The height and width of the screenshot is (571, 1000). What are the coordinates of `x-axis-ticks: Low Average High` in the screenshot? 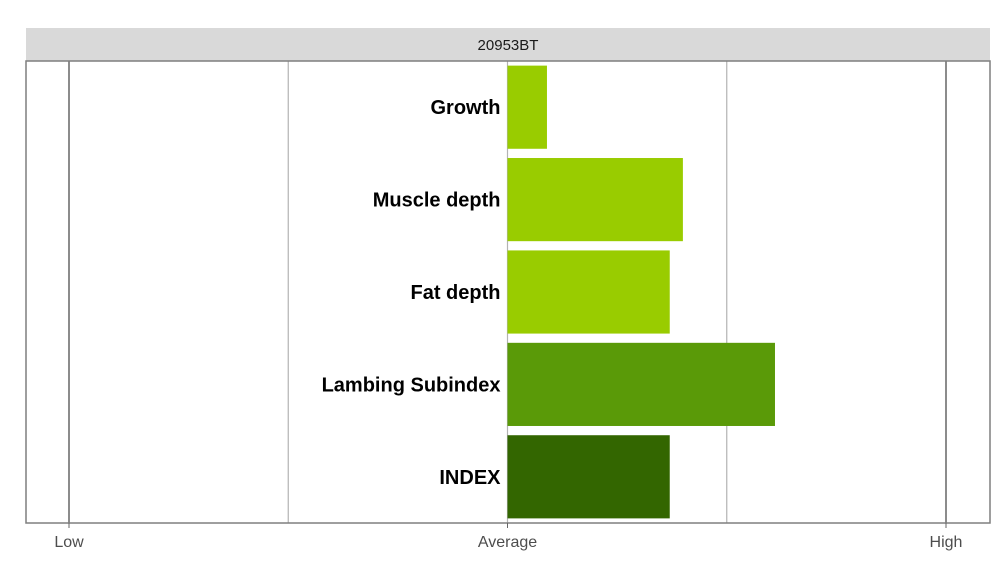 It's located at (508, 537).